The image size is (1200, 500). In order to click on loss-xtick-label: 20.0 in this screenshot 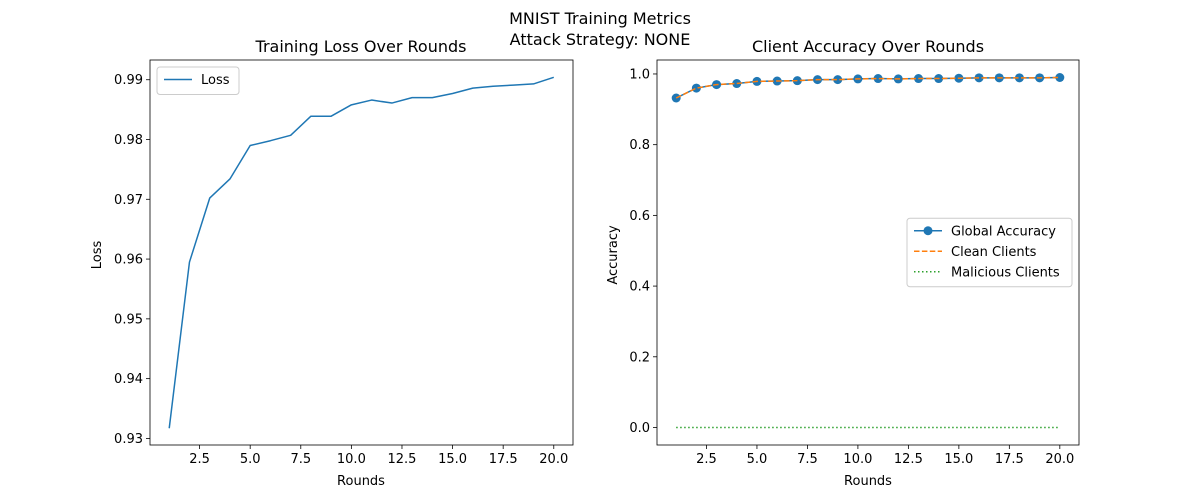, I will do `click(553, 459)`.